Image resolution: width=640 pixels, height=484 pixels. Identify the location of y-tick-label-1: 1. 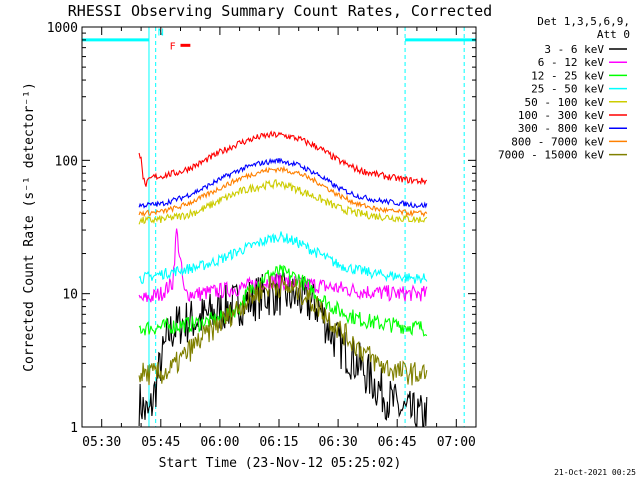
(74, 428).